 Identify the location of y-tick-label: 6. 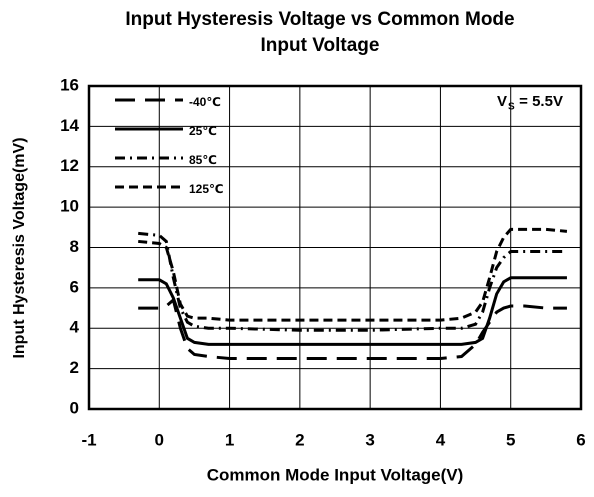
(74, 286).